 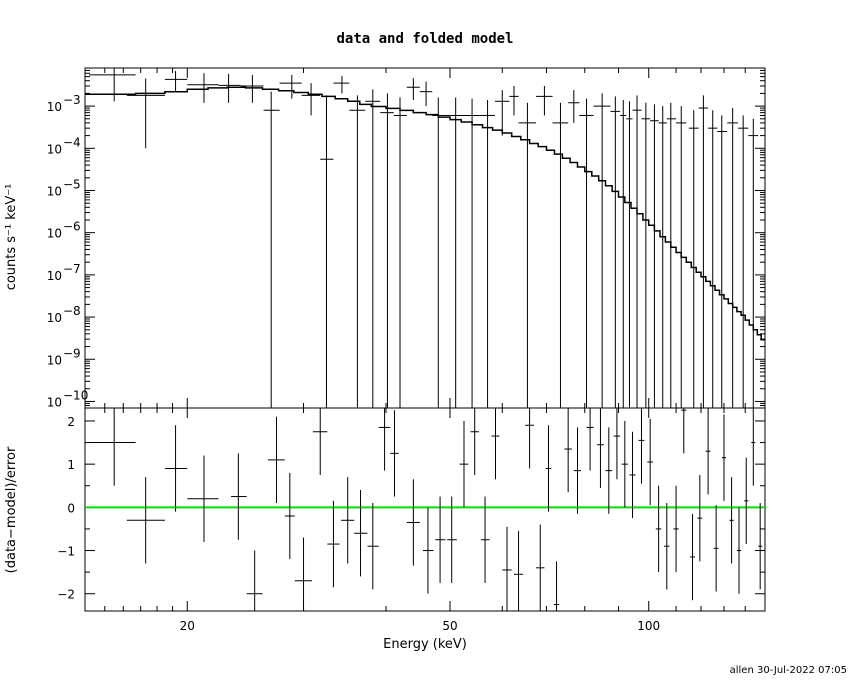 What do you see at coordinates (66, 552) in the screenshot?
I see `y-tick-label: −1` at bounding box center [66, 552].